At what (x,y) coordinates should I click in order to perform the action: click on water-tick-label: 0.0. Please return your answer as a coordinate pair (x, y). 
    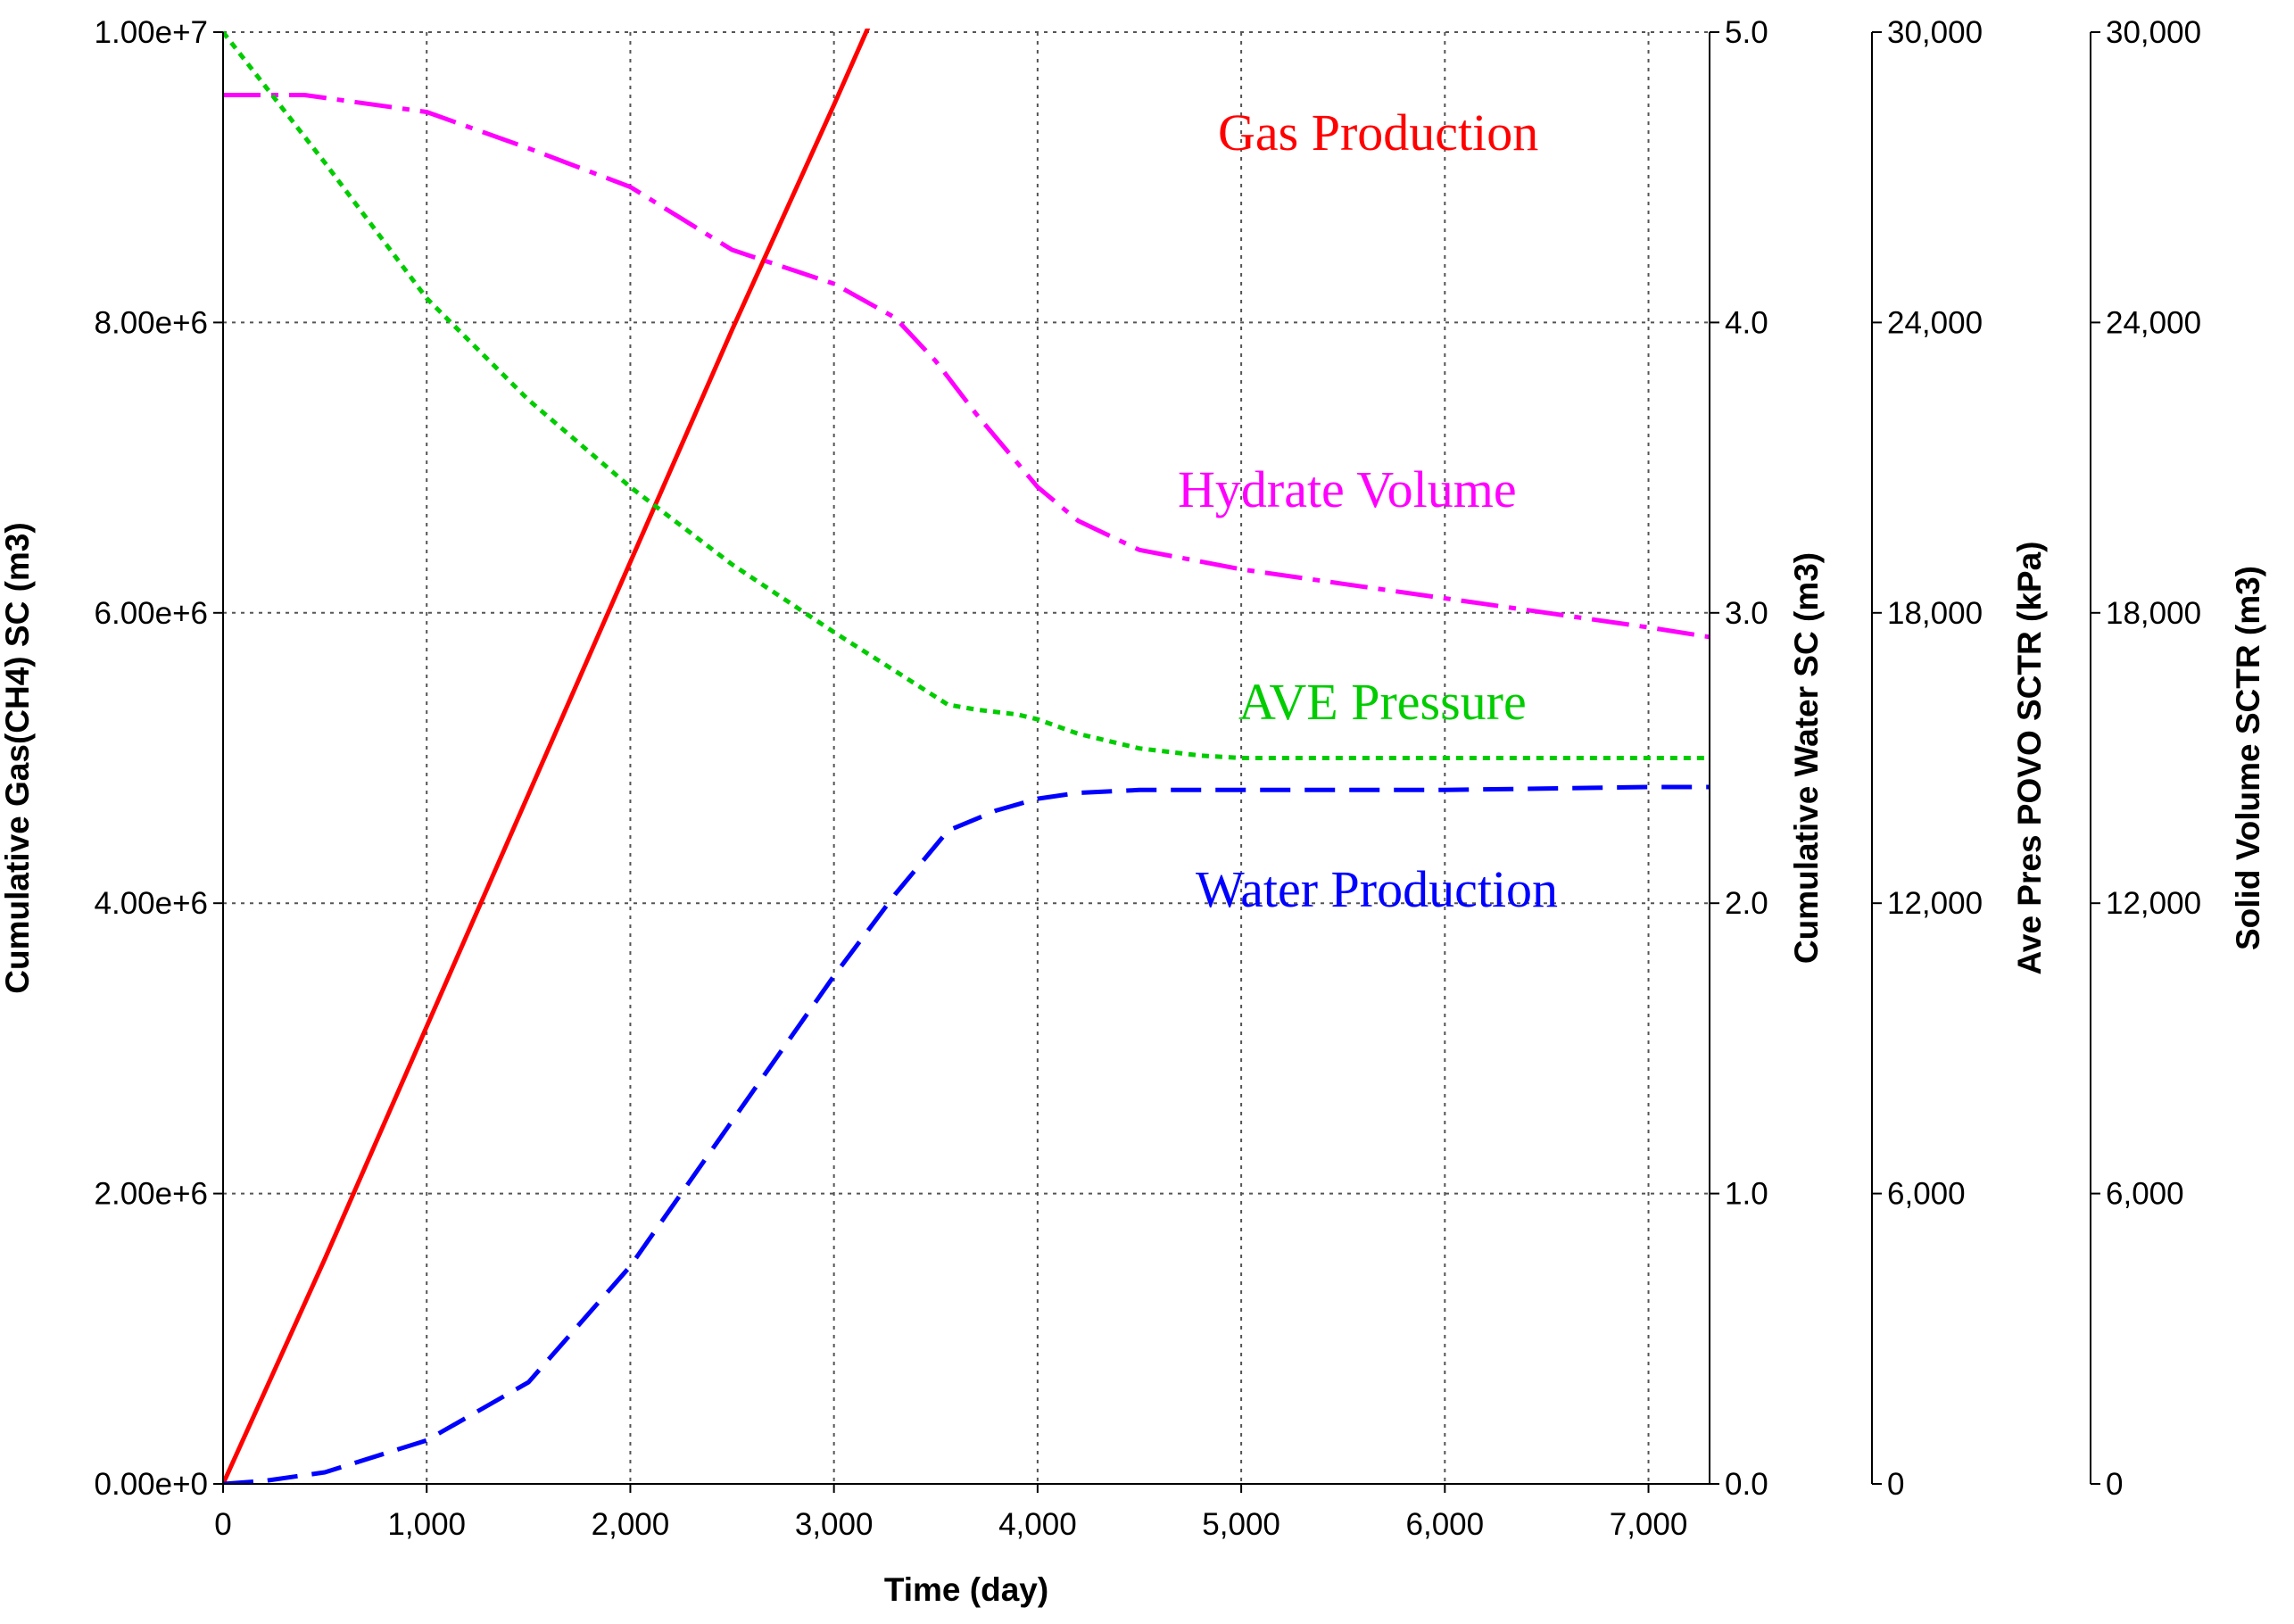
    Looking at the image, I should click on (1747, 1484).